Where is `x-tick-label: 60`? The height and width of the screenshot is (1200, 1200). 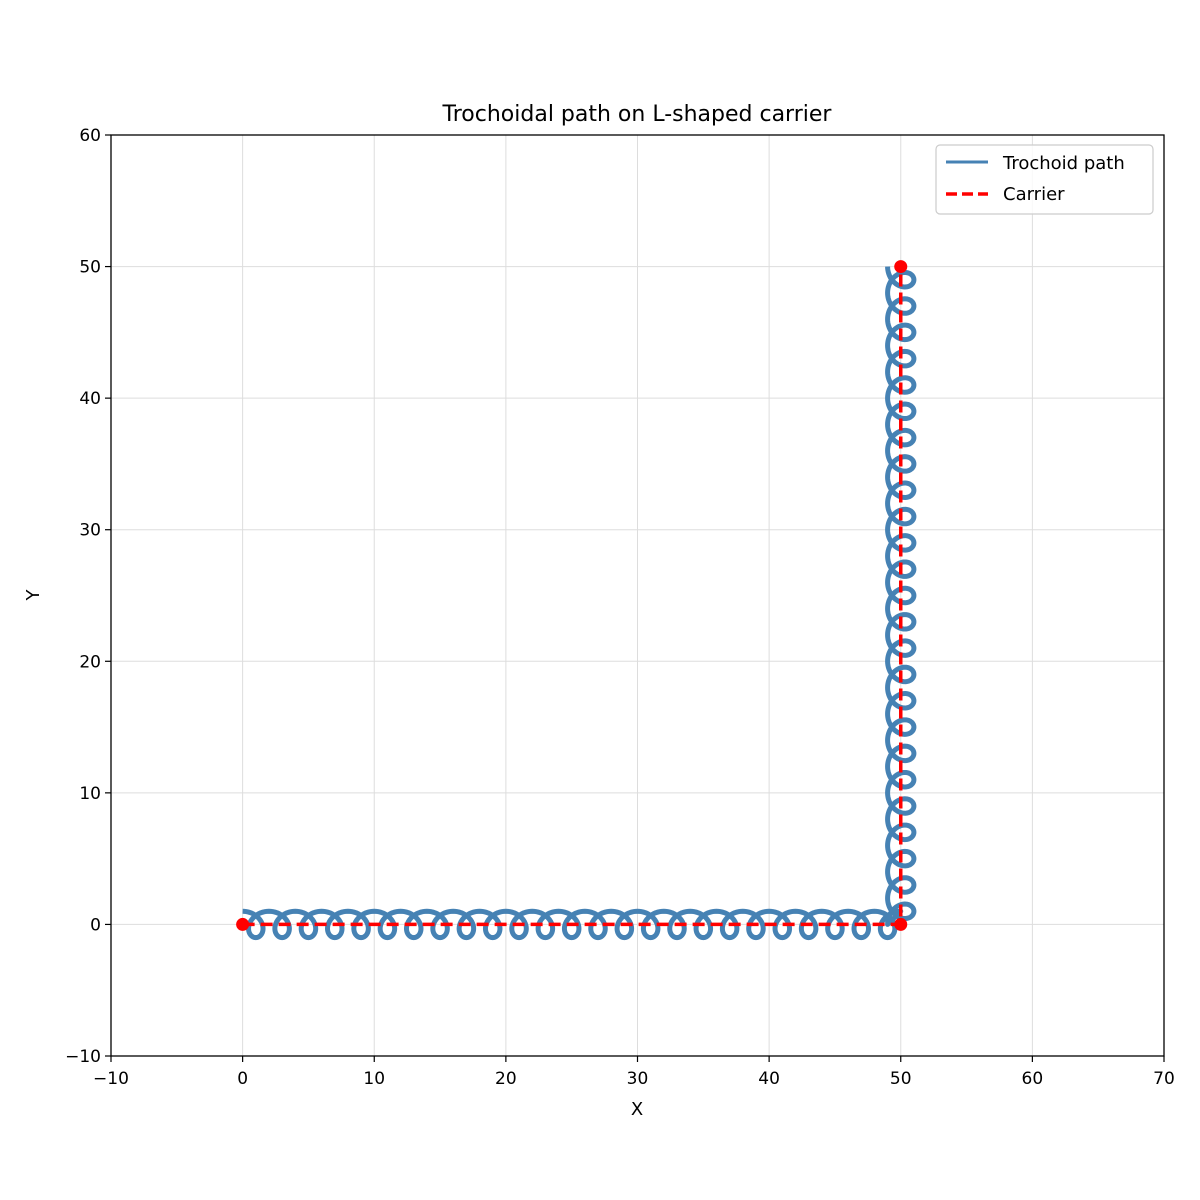
x-tick-label: 60 is located at coordinates (1033, 1079).